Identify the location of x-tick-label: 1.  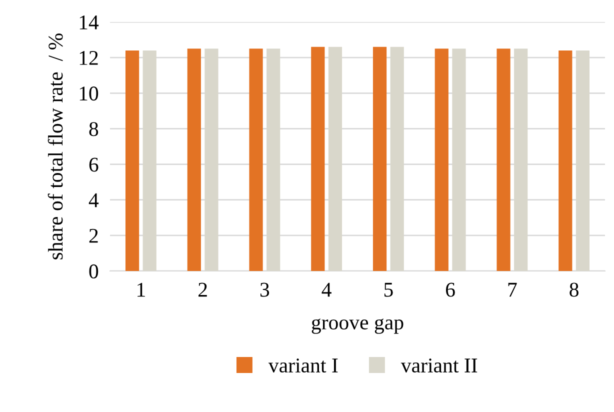
(141, 289).